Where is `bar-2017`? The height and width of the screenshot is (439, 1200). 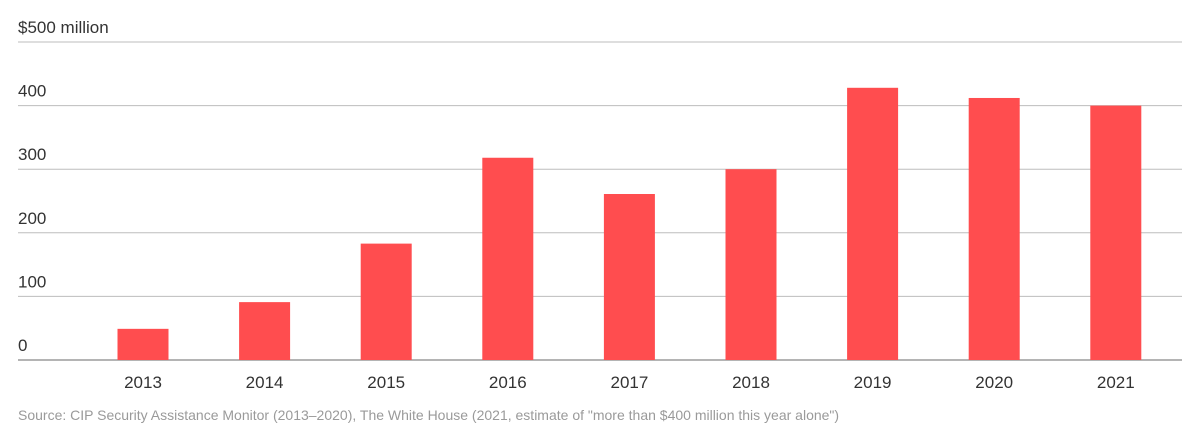 bar-2017 is located at coordinates (629, 277).